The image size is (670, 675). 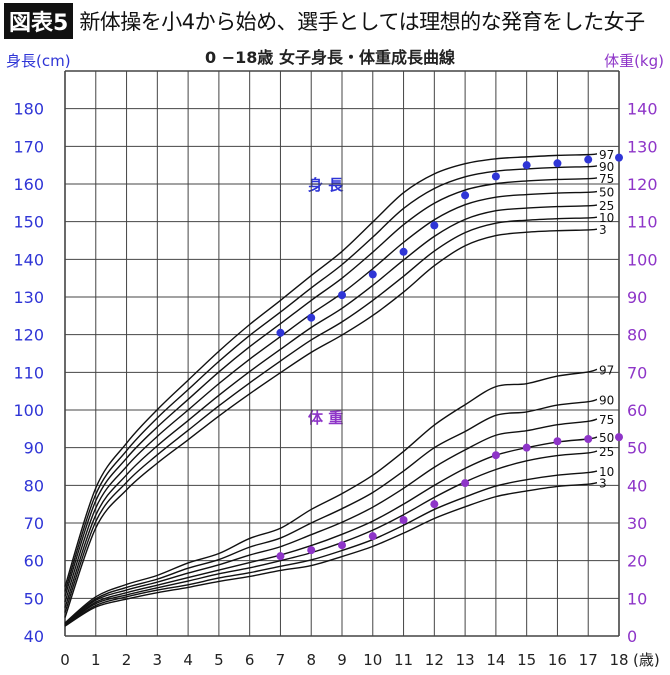 I want to click on x-tick-label: 13, so click(x=465, y=660).